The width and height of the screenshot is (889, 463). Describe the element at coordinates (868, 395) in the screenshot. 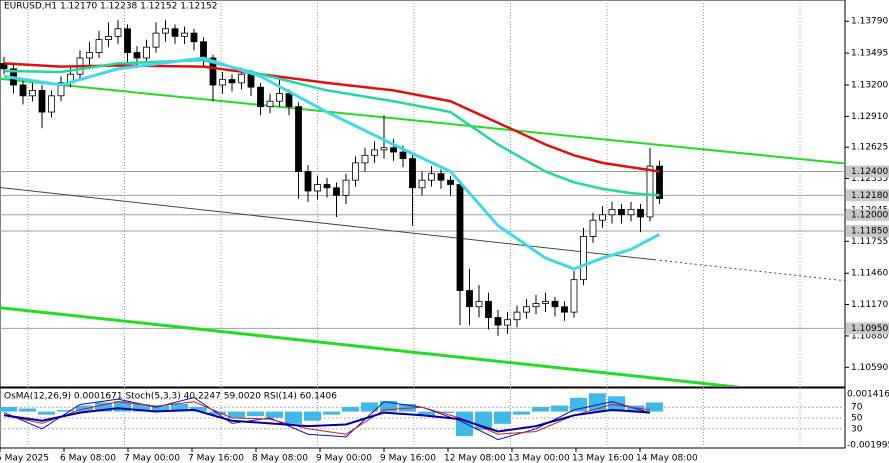

I see `y2-tick-label: 0.001416` at that location.